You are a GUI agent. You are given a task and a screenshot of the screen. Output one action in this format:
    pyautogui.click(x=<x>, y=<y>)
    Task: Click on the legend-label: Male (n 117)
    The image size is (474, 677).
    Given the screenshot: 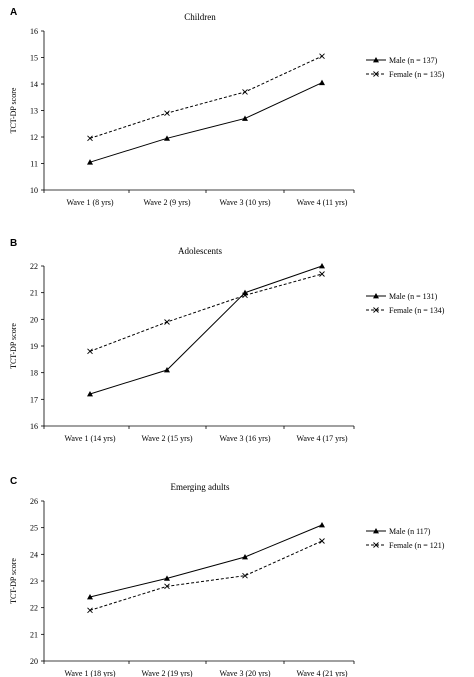 What is the action you would take?
    pyautogui.click(x=410, y=531)
    